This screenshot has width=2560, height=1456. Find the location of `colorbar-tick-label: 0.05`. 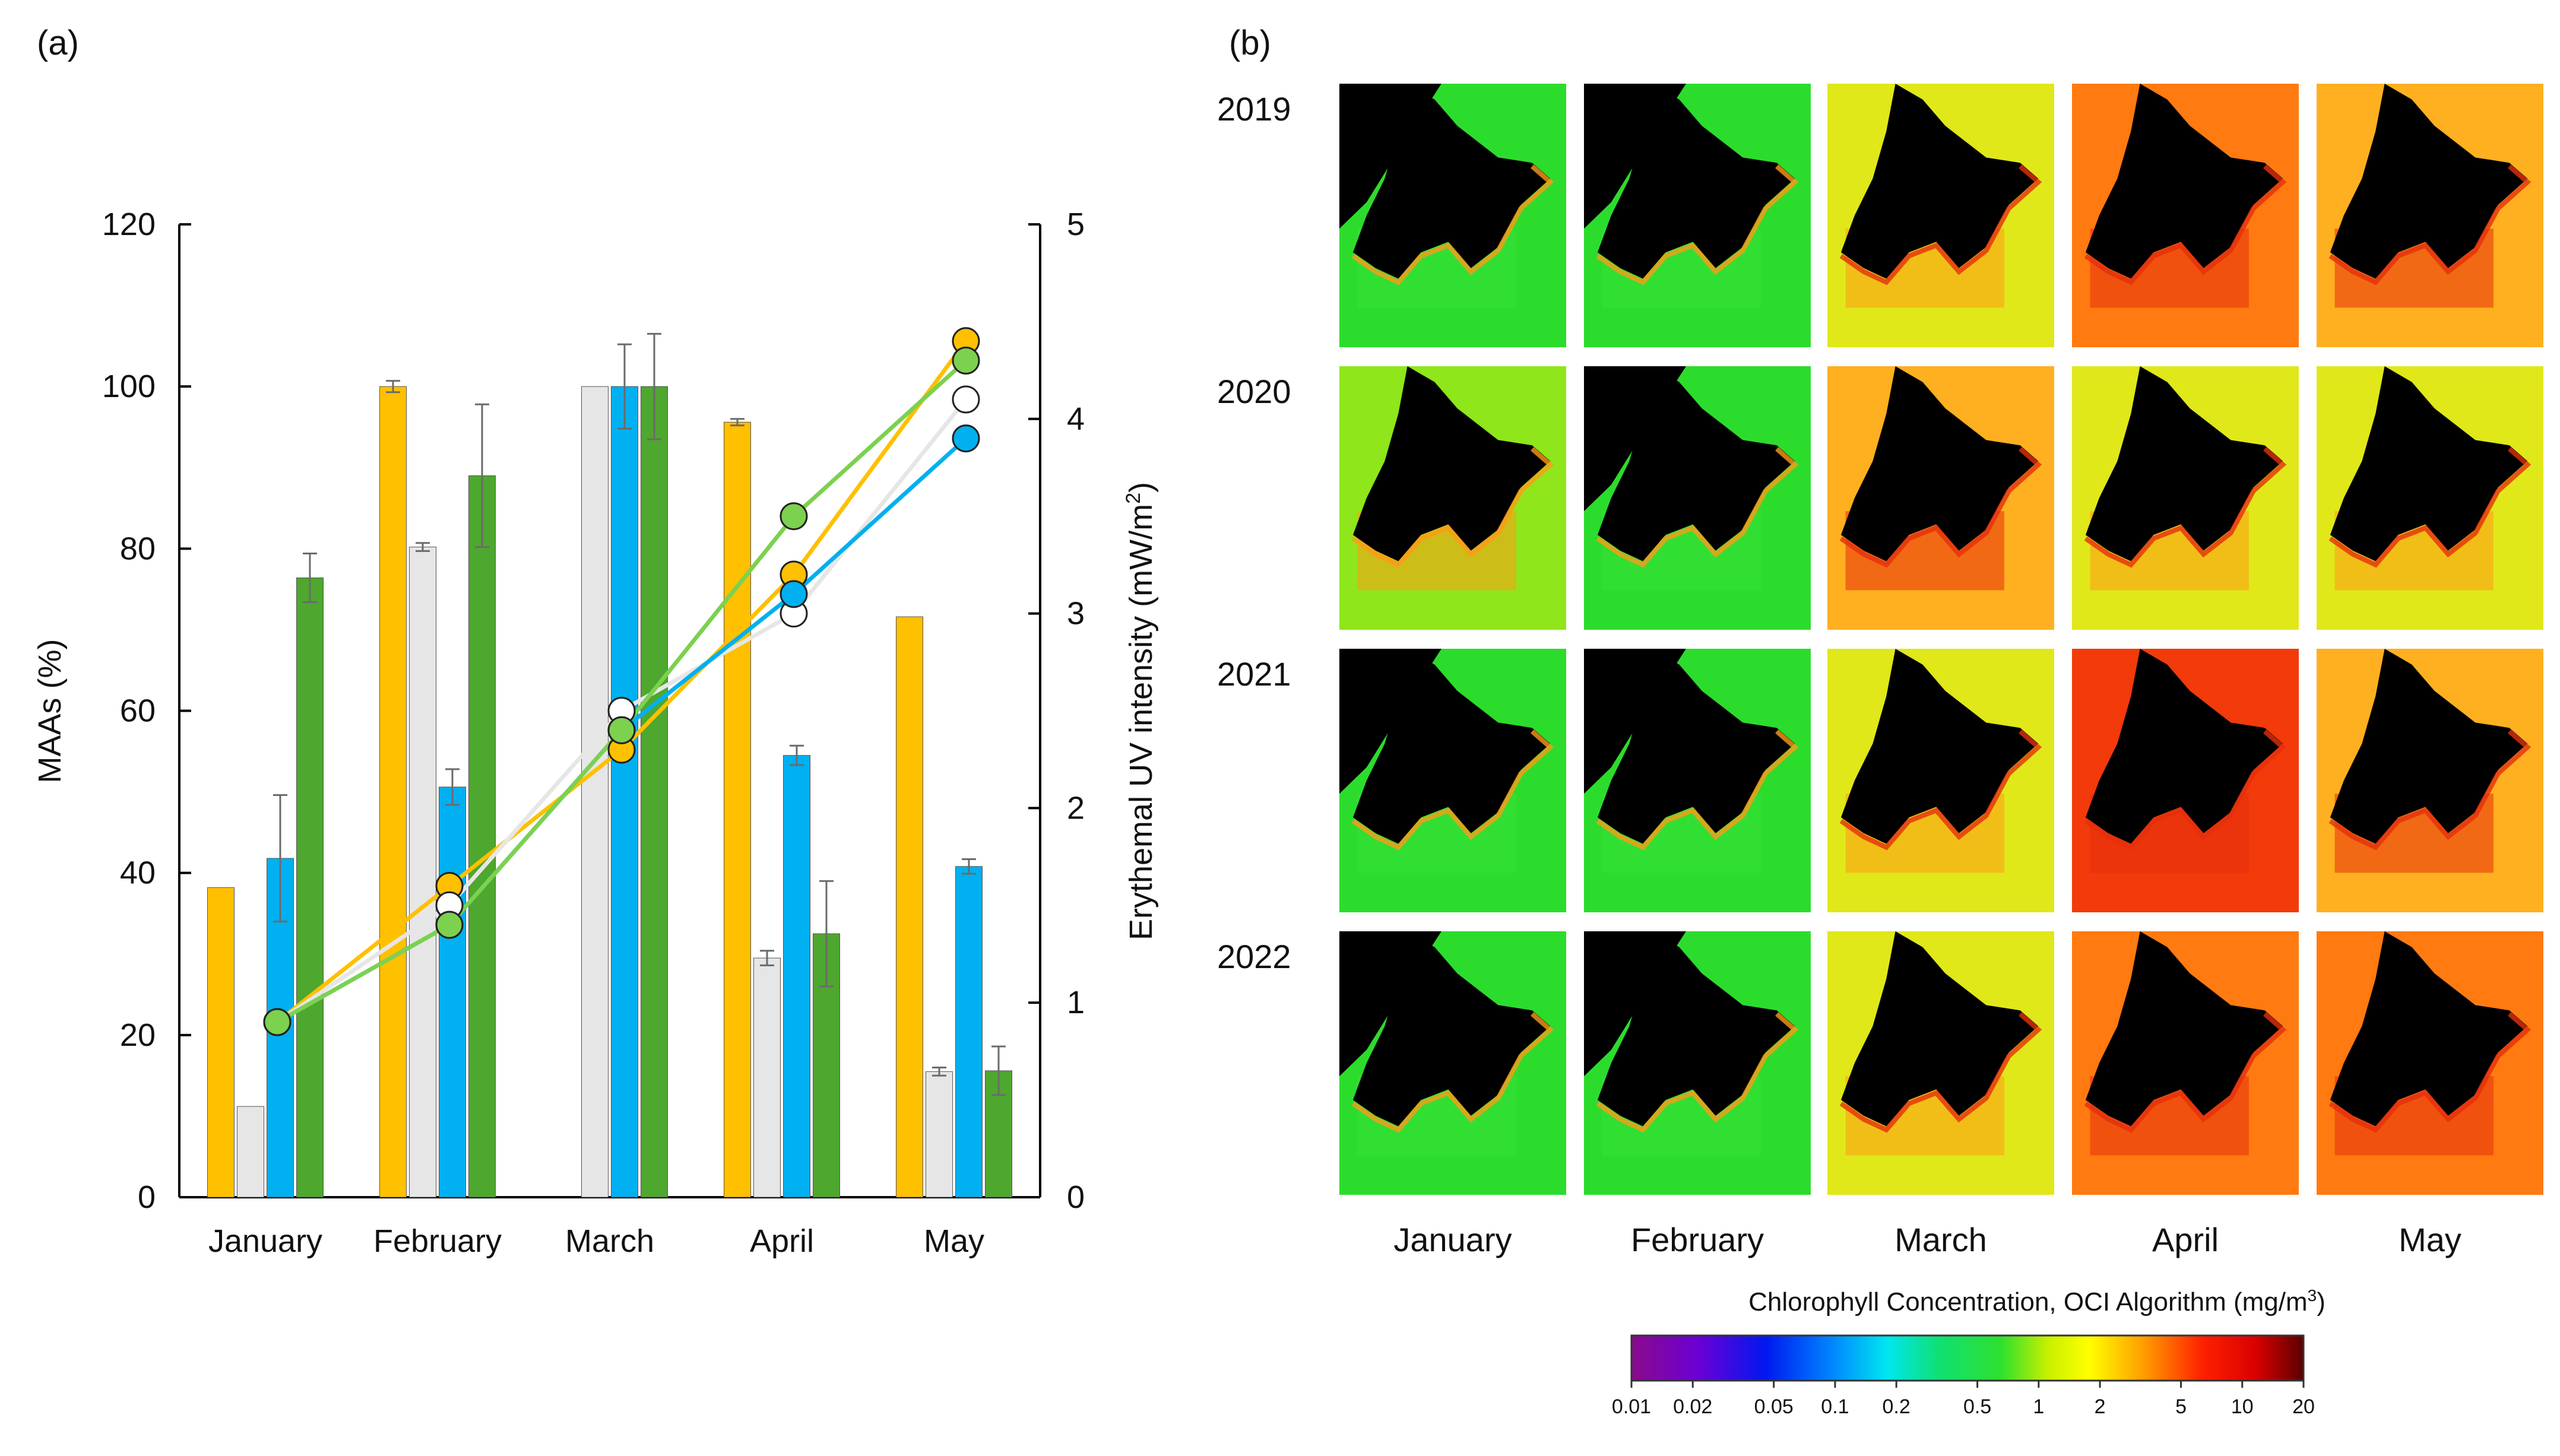

colorbar-tick-label: 0.05 is located at coordinates (1774, 1406).